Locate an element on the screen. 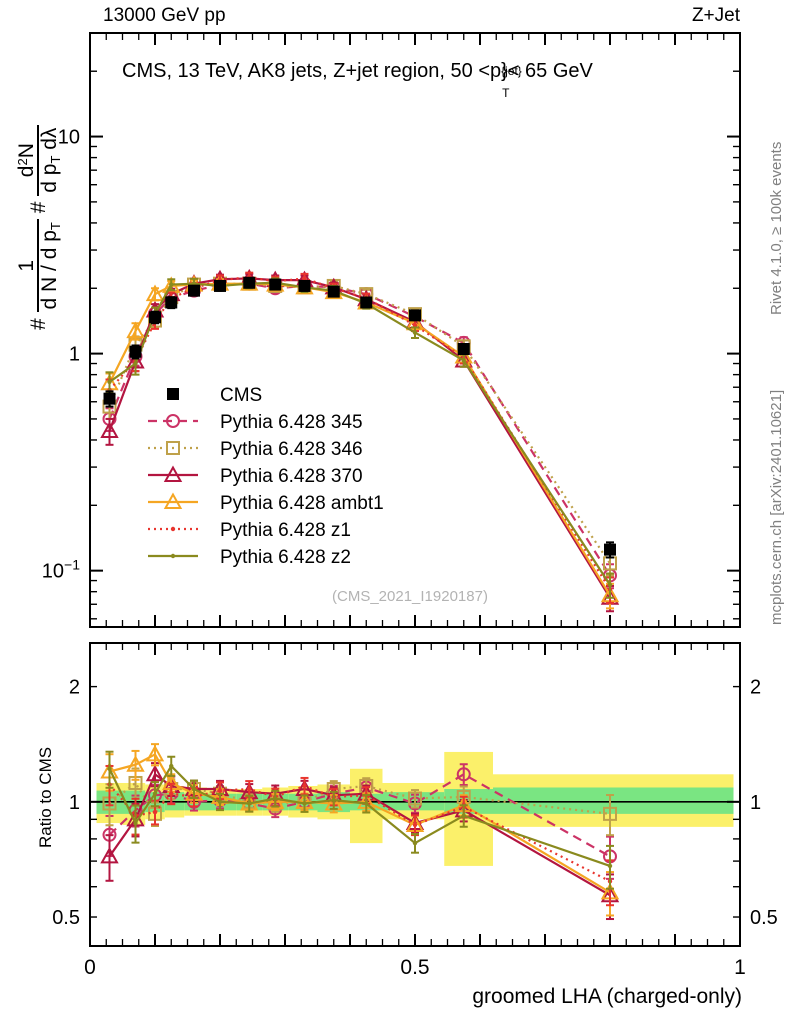 Image resolution: width=786 pixels, height=1024 pixels. y-axis-label-den-sub: T is located at coordinates (55, 226).